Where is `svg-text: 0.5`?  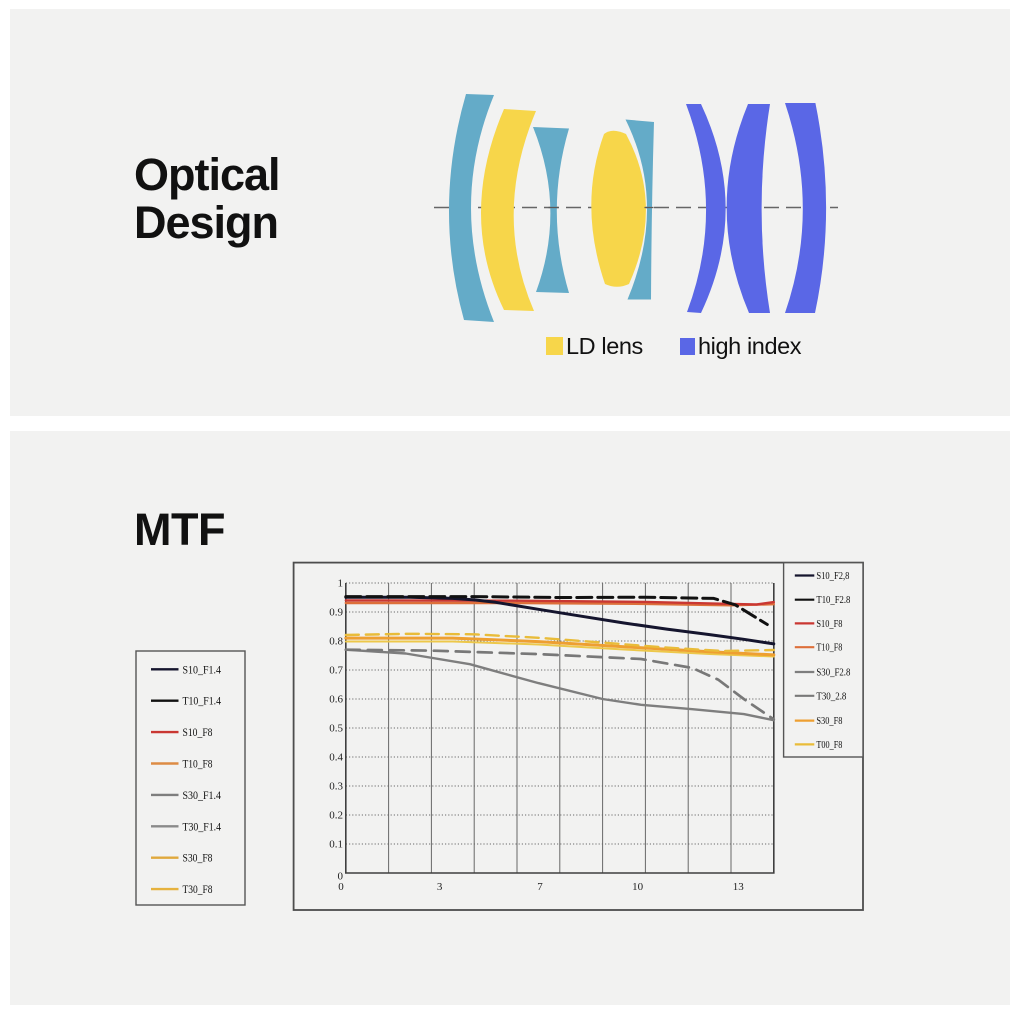 svg-text: 0.5 is located at coordinates (336, 729).